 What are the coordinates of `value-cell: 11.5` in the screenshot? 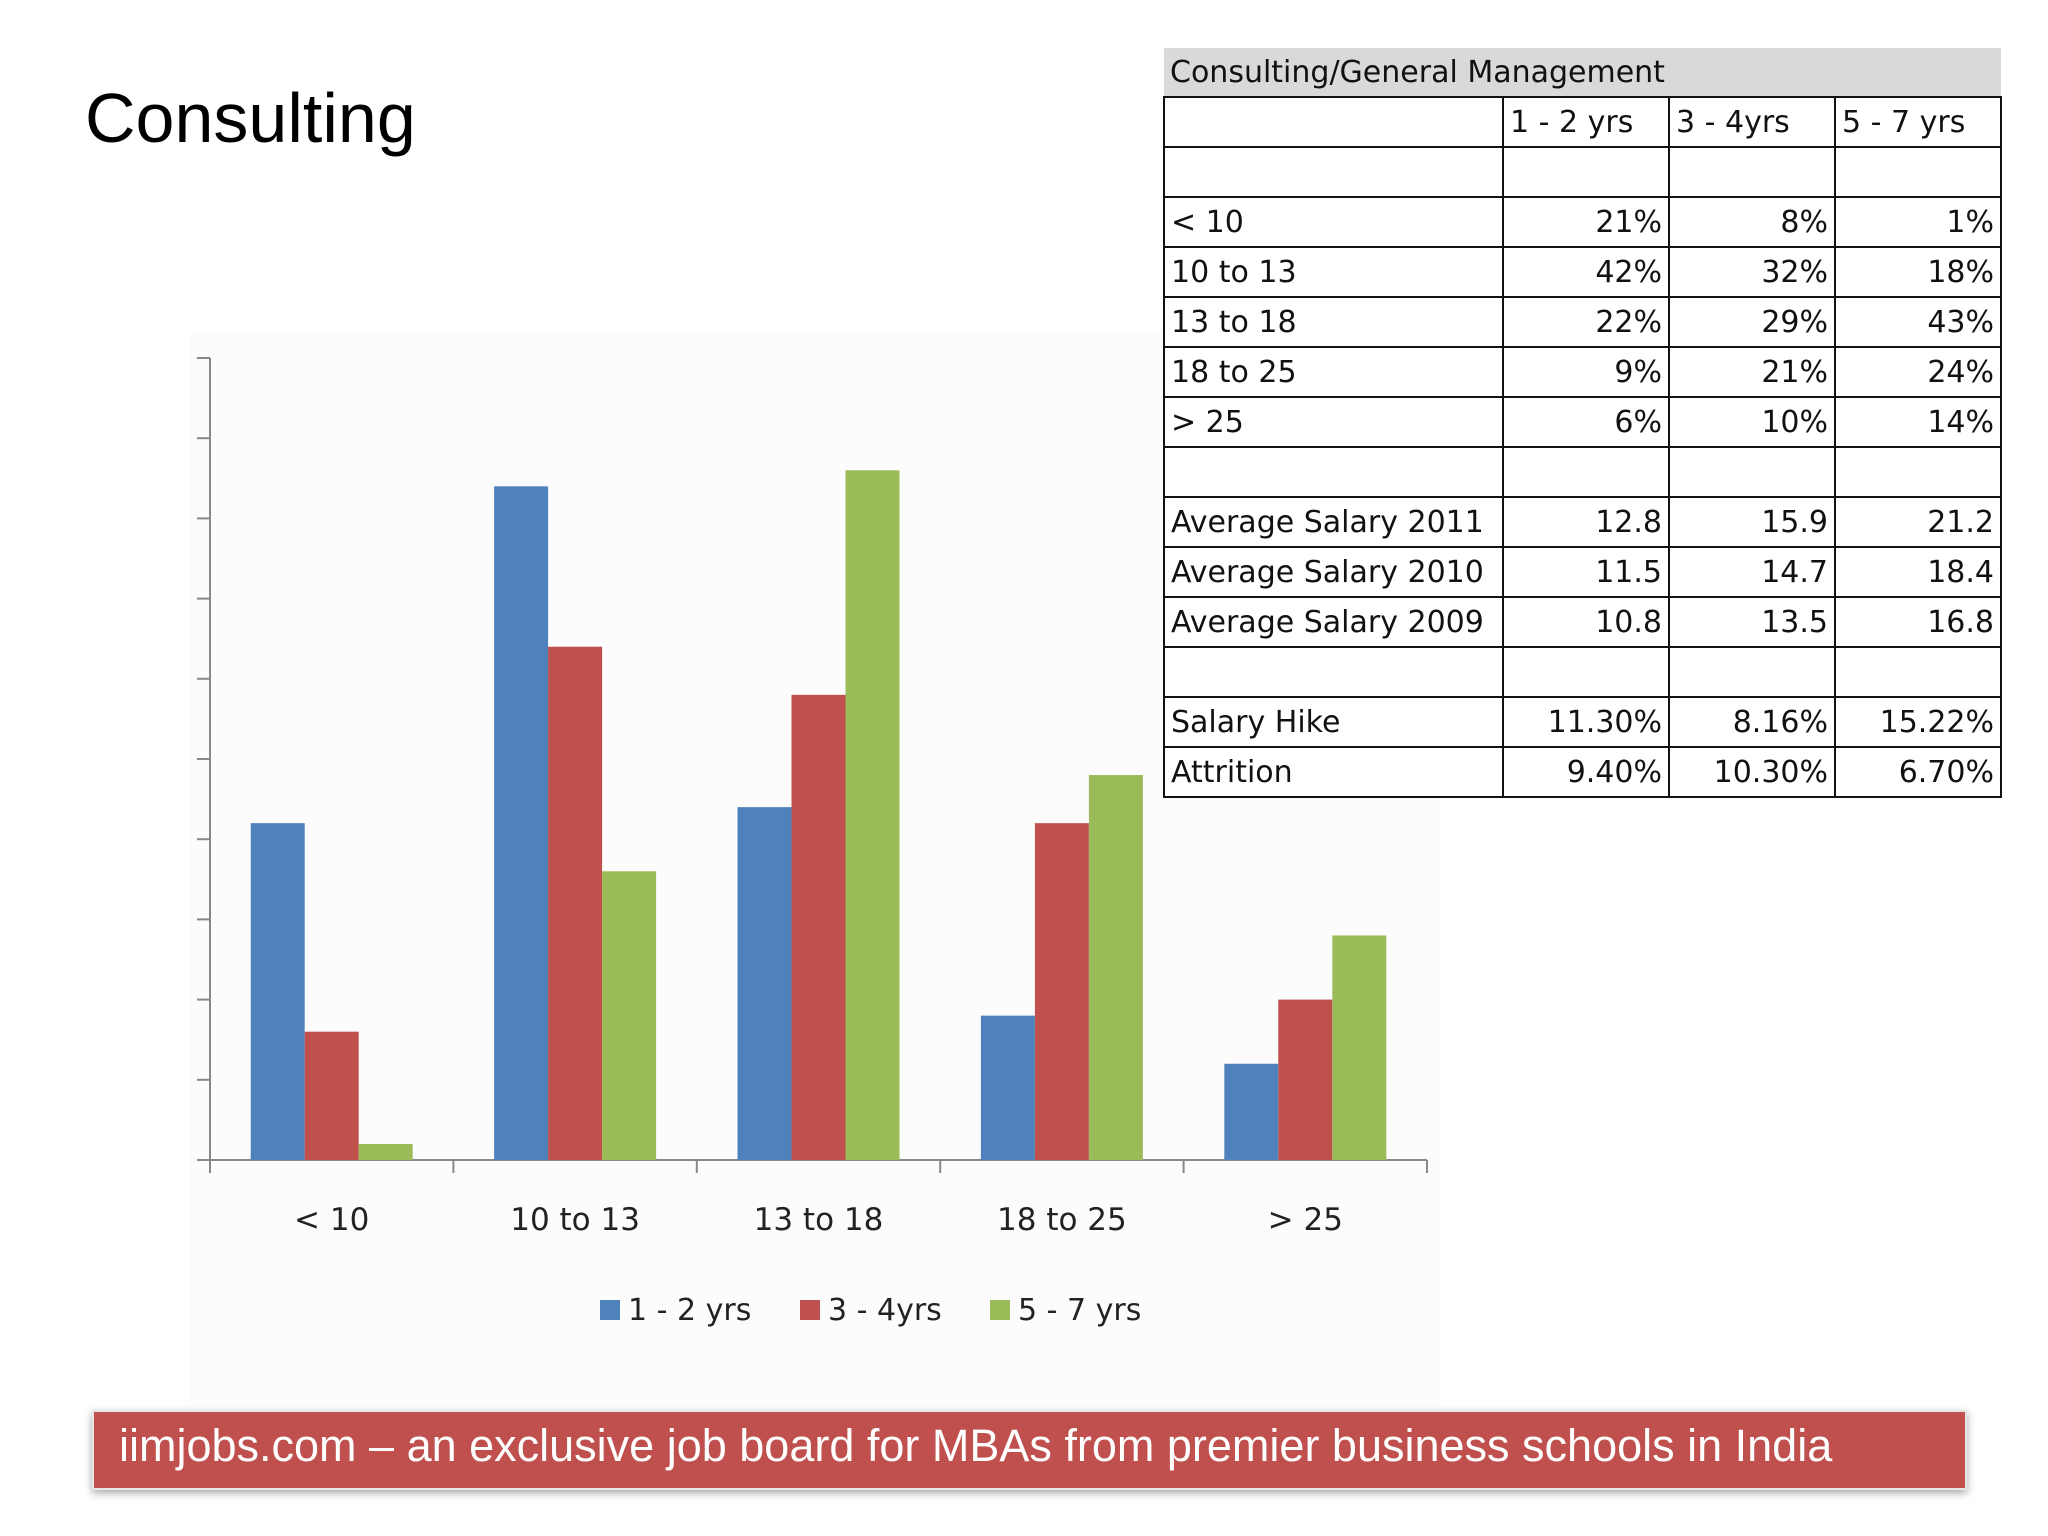 It's located at (1586, 572).